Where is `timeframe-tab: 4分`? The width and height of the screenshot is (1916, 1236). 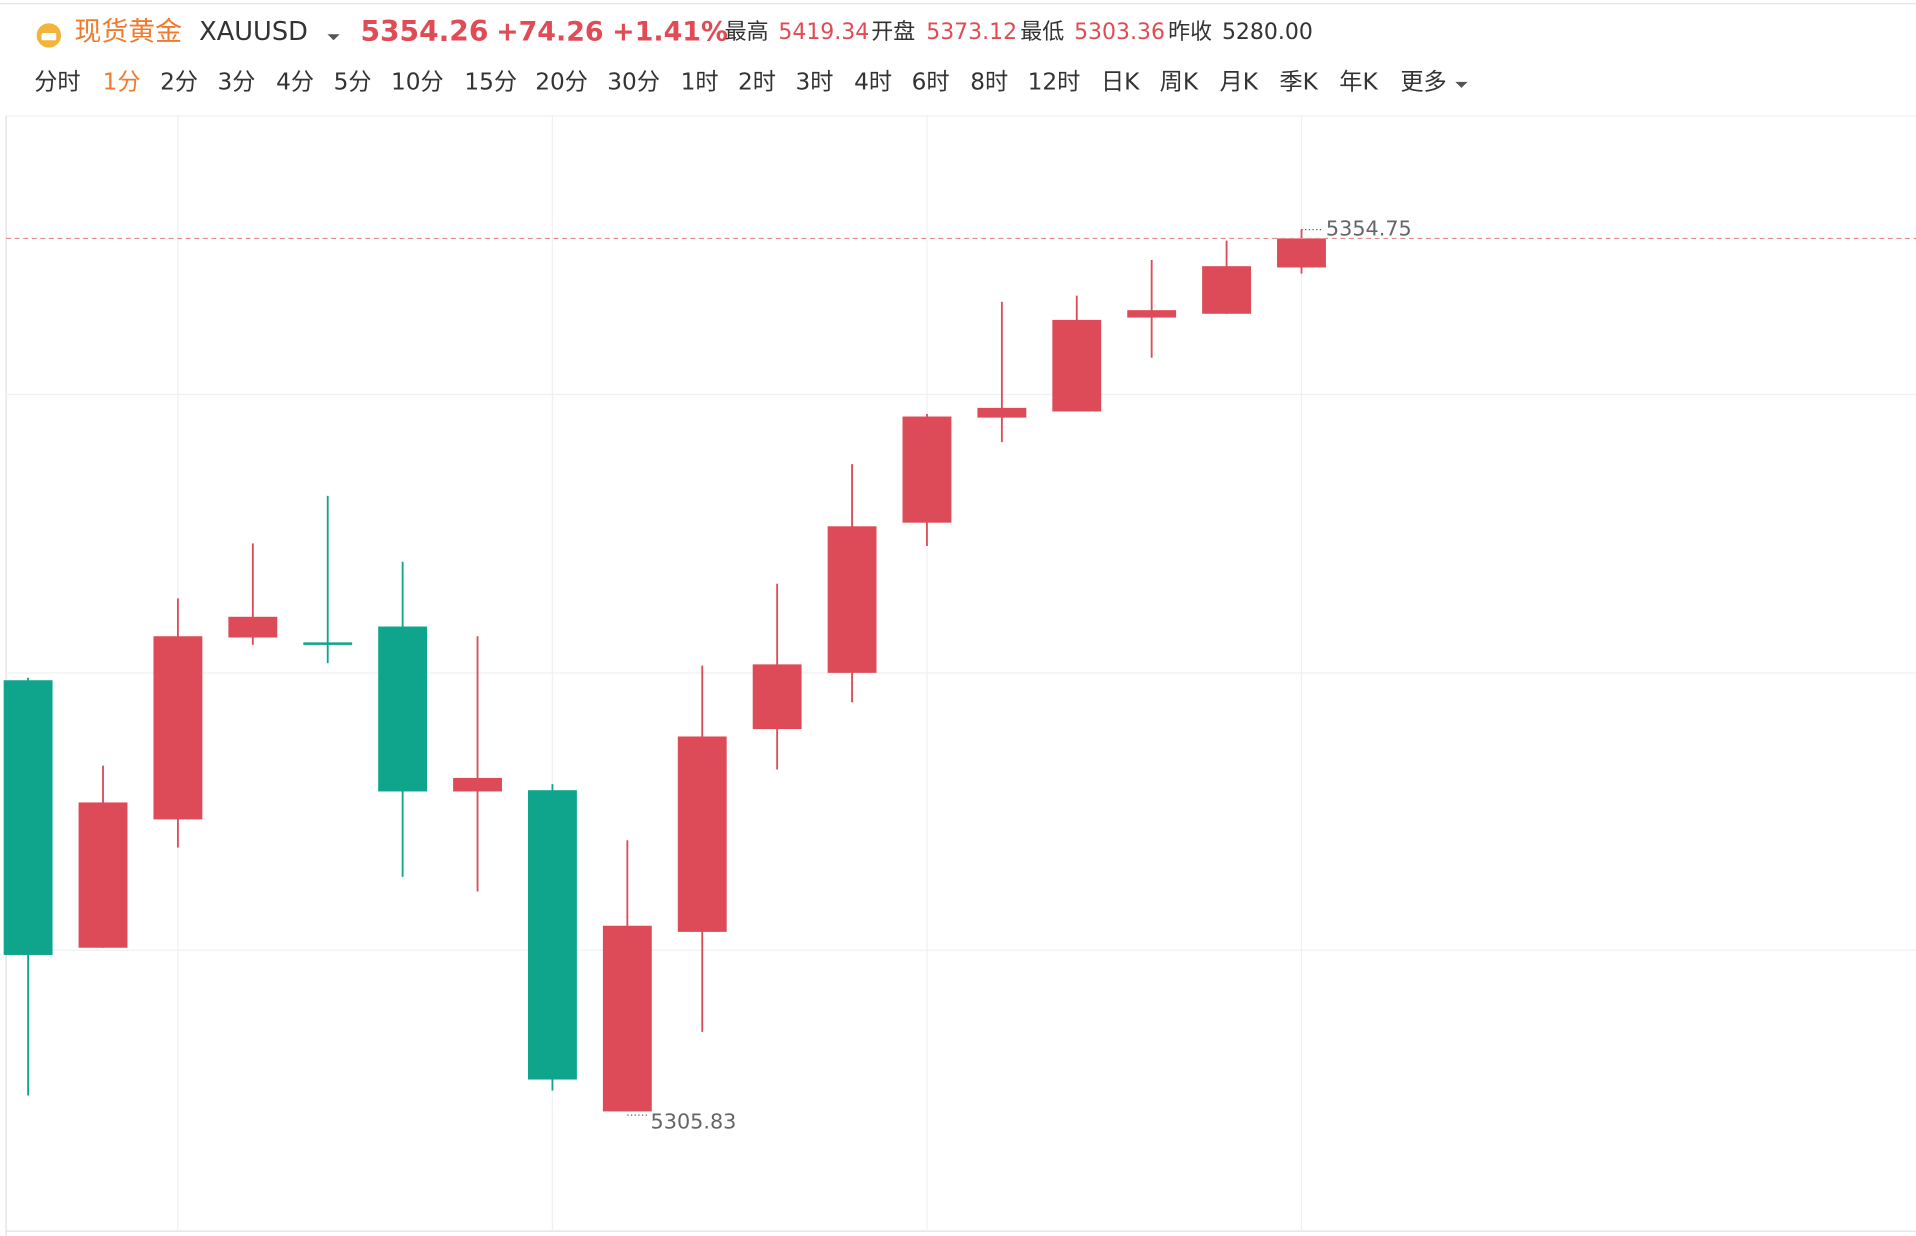
timeframe-tab: 4分 is located at coordinates (295, 82).